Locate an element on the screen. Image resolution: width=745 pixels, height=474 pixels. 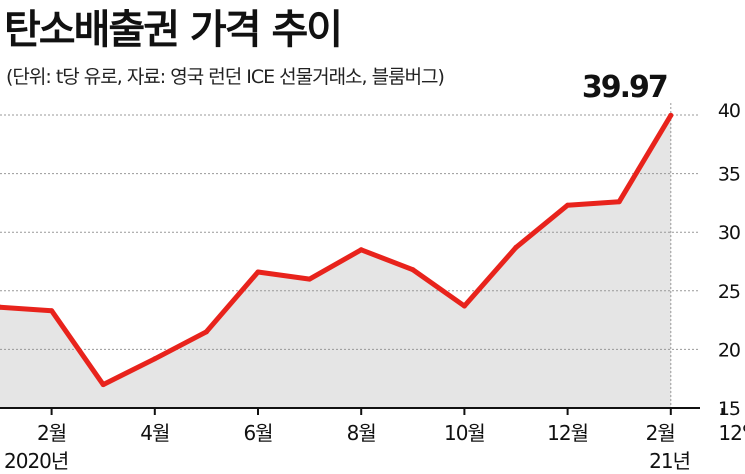
x-tick-label: 4월 is located at coordinates (154, 433).